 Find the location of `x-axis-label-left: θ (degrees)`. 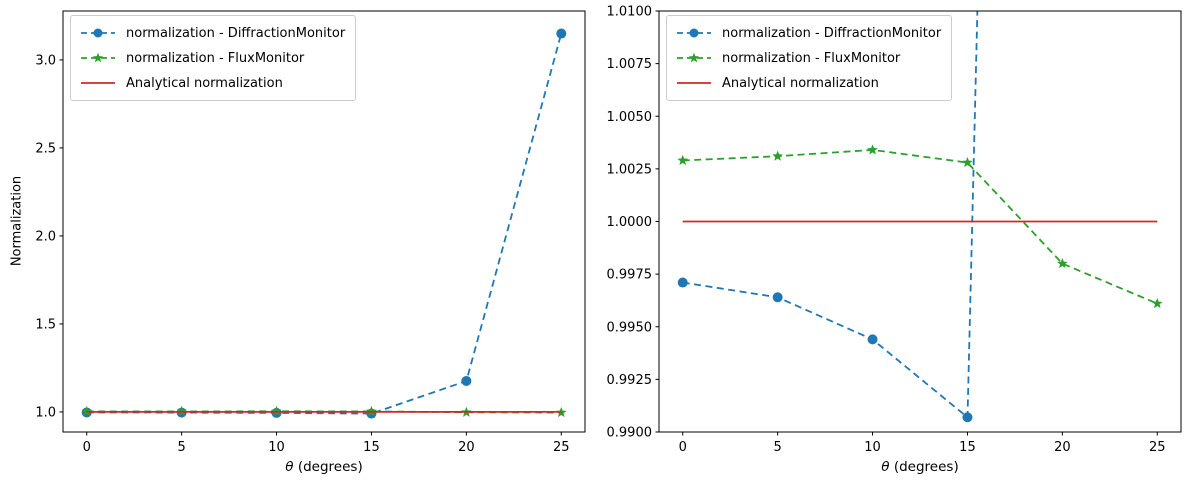

x-axis-label-left: θ (degrees) is located at coordinates (323, 467).